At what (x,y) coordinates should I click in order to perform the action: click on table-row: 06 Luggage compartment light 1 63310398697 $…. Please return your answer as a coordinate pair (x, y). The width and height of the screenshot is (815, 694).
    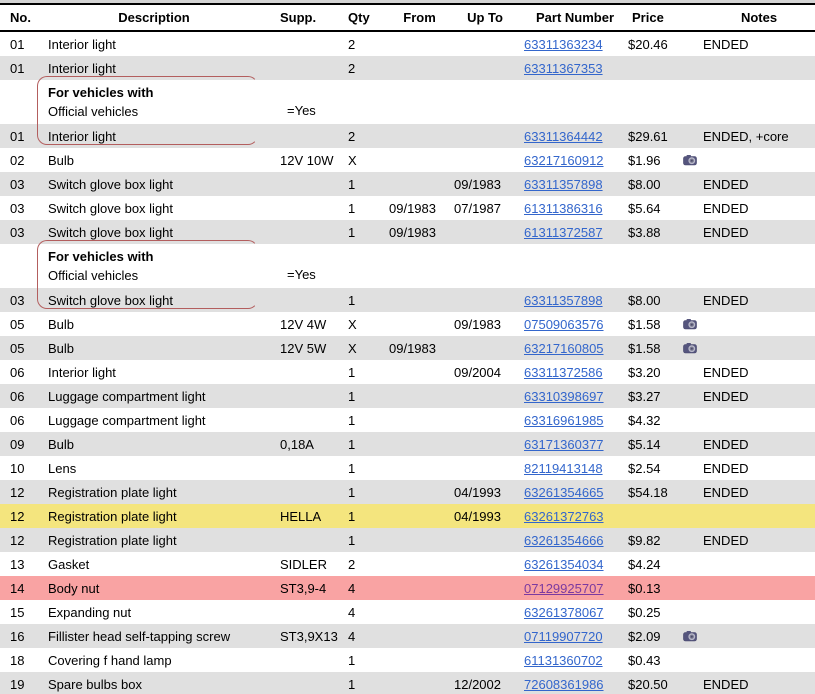
    Looking at the image, I should click on (407, 396).